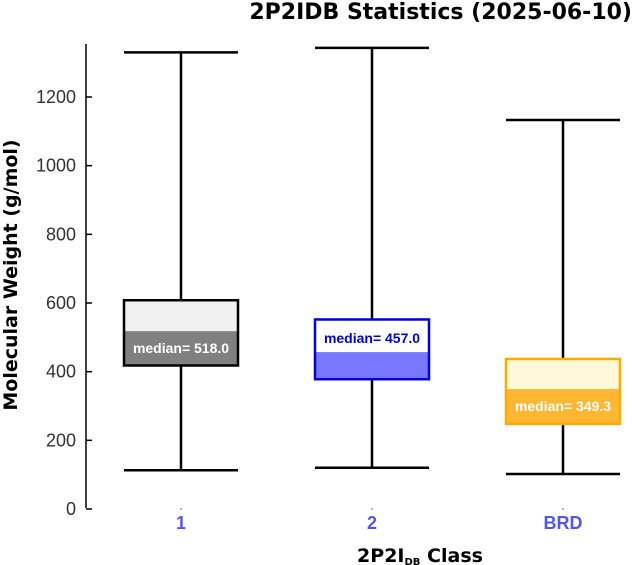 This screenshot has width=632, height=565. What do you see at coordinates (56, 166) in the screenshot?
I see `y-tick-label: 1000` at bounding box center [56, 166].